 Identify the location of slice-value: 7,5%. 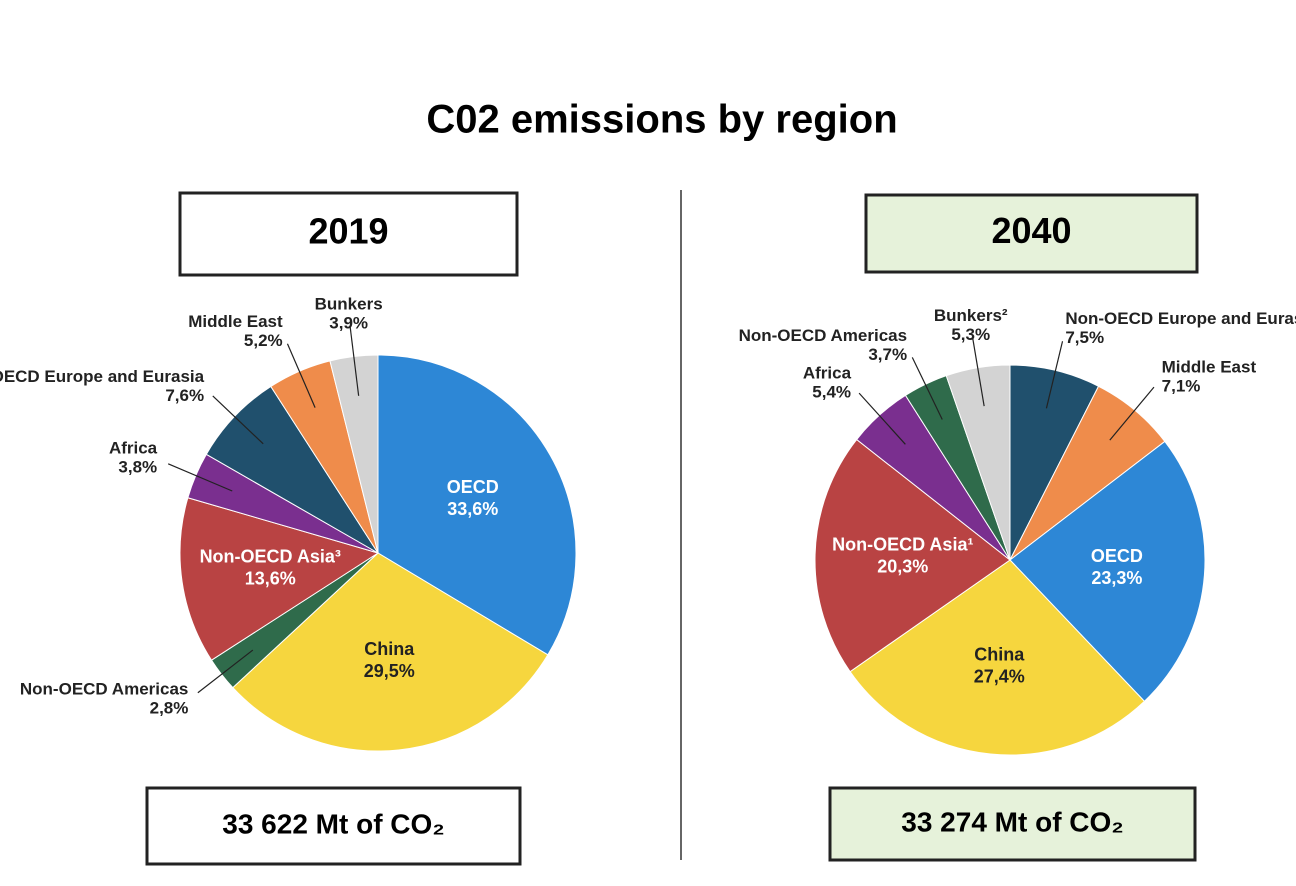
(1084, 337).